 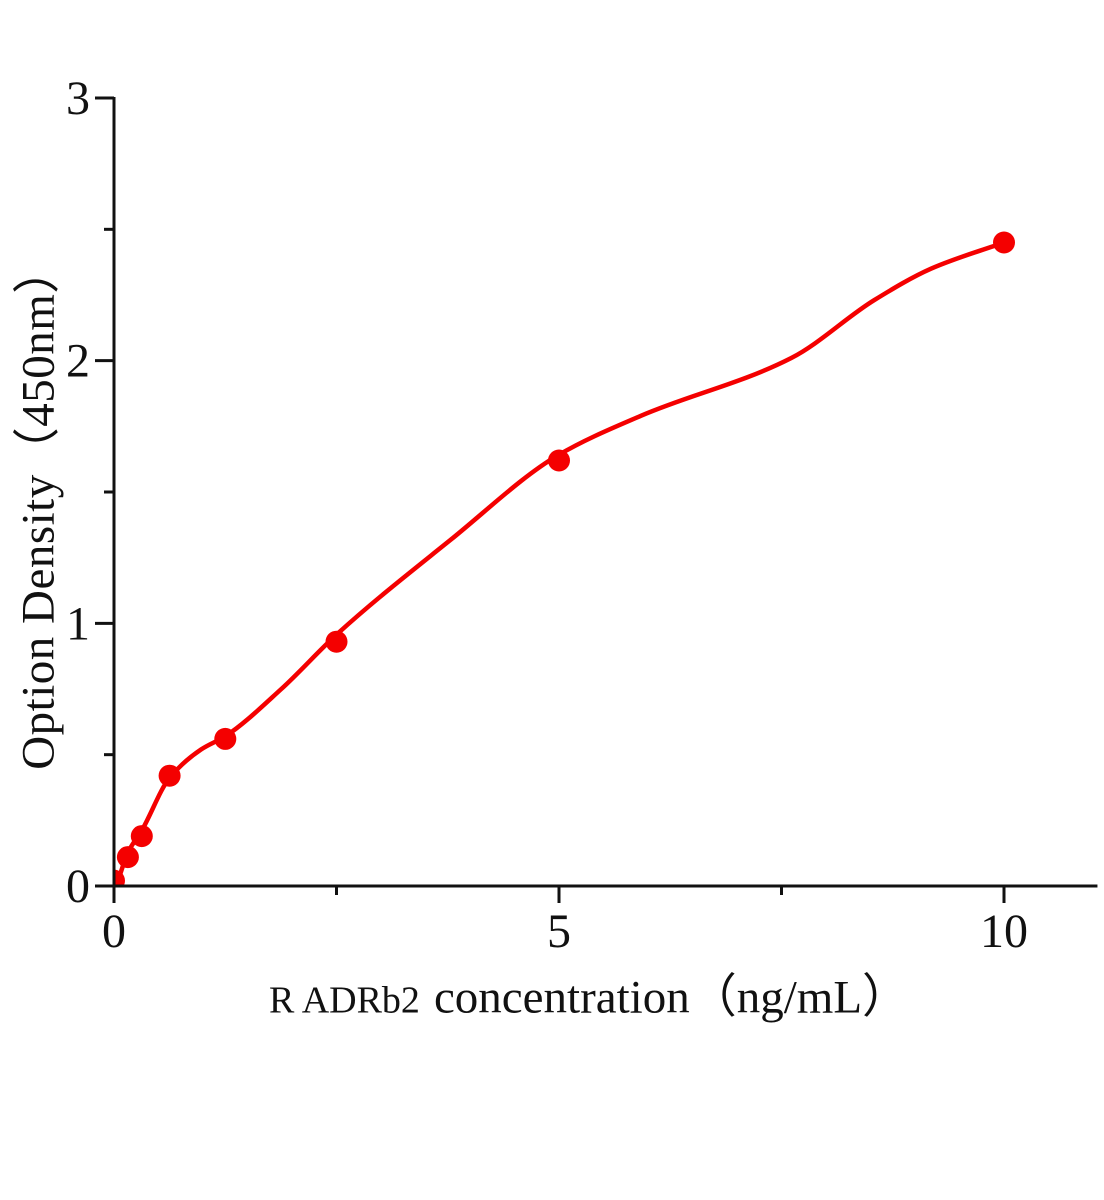 I want to click on x-tick-label: 10, so click(x=1004, y=931).